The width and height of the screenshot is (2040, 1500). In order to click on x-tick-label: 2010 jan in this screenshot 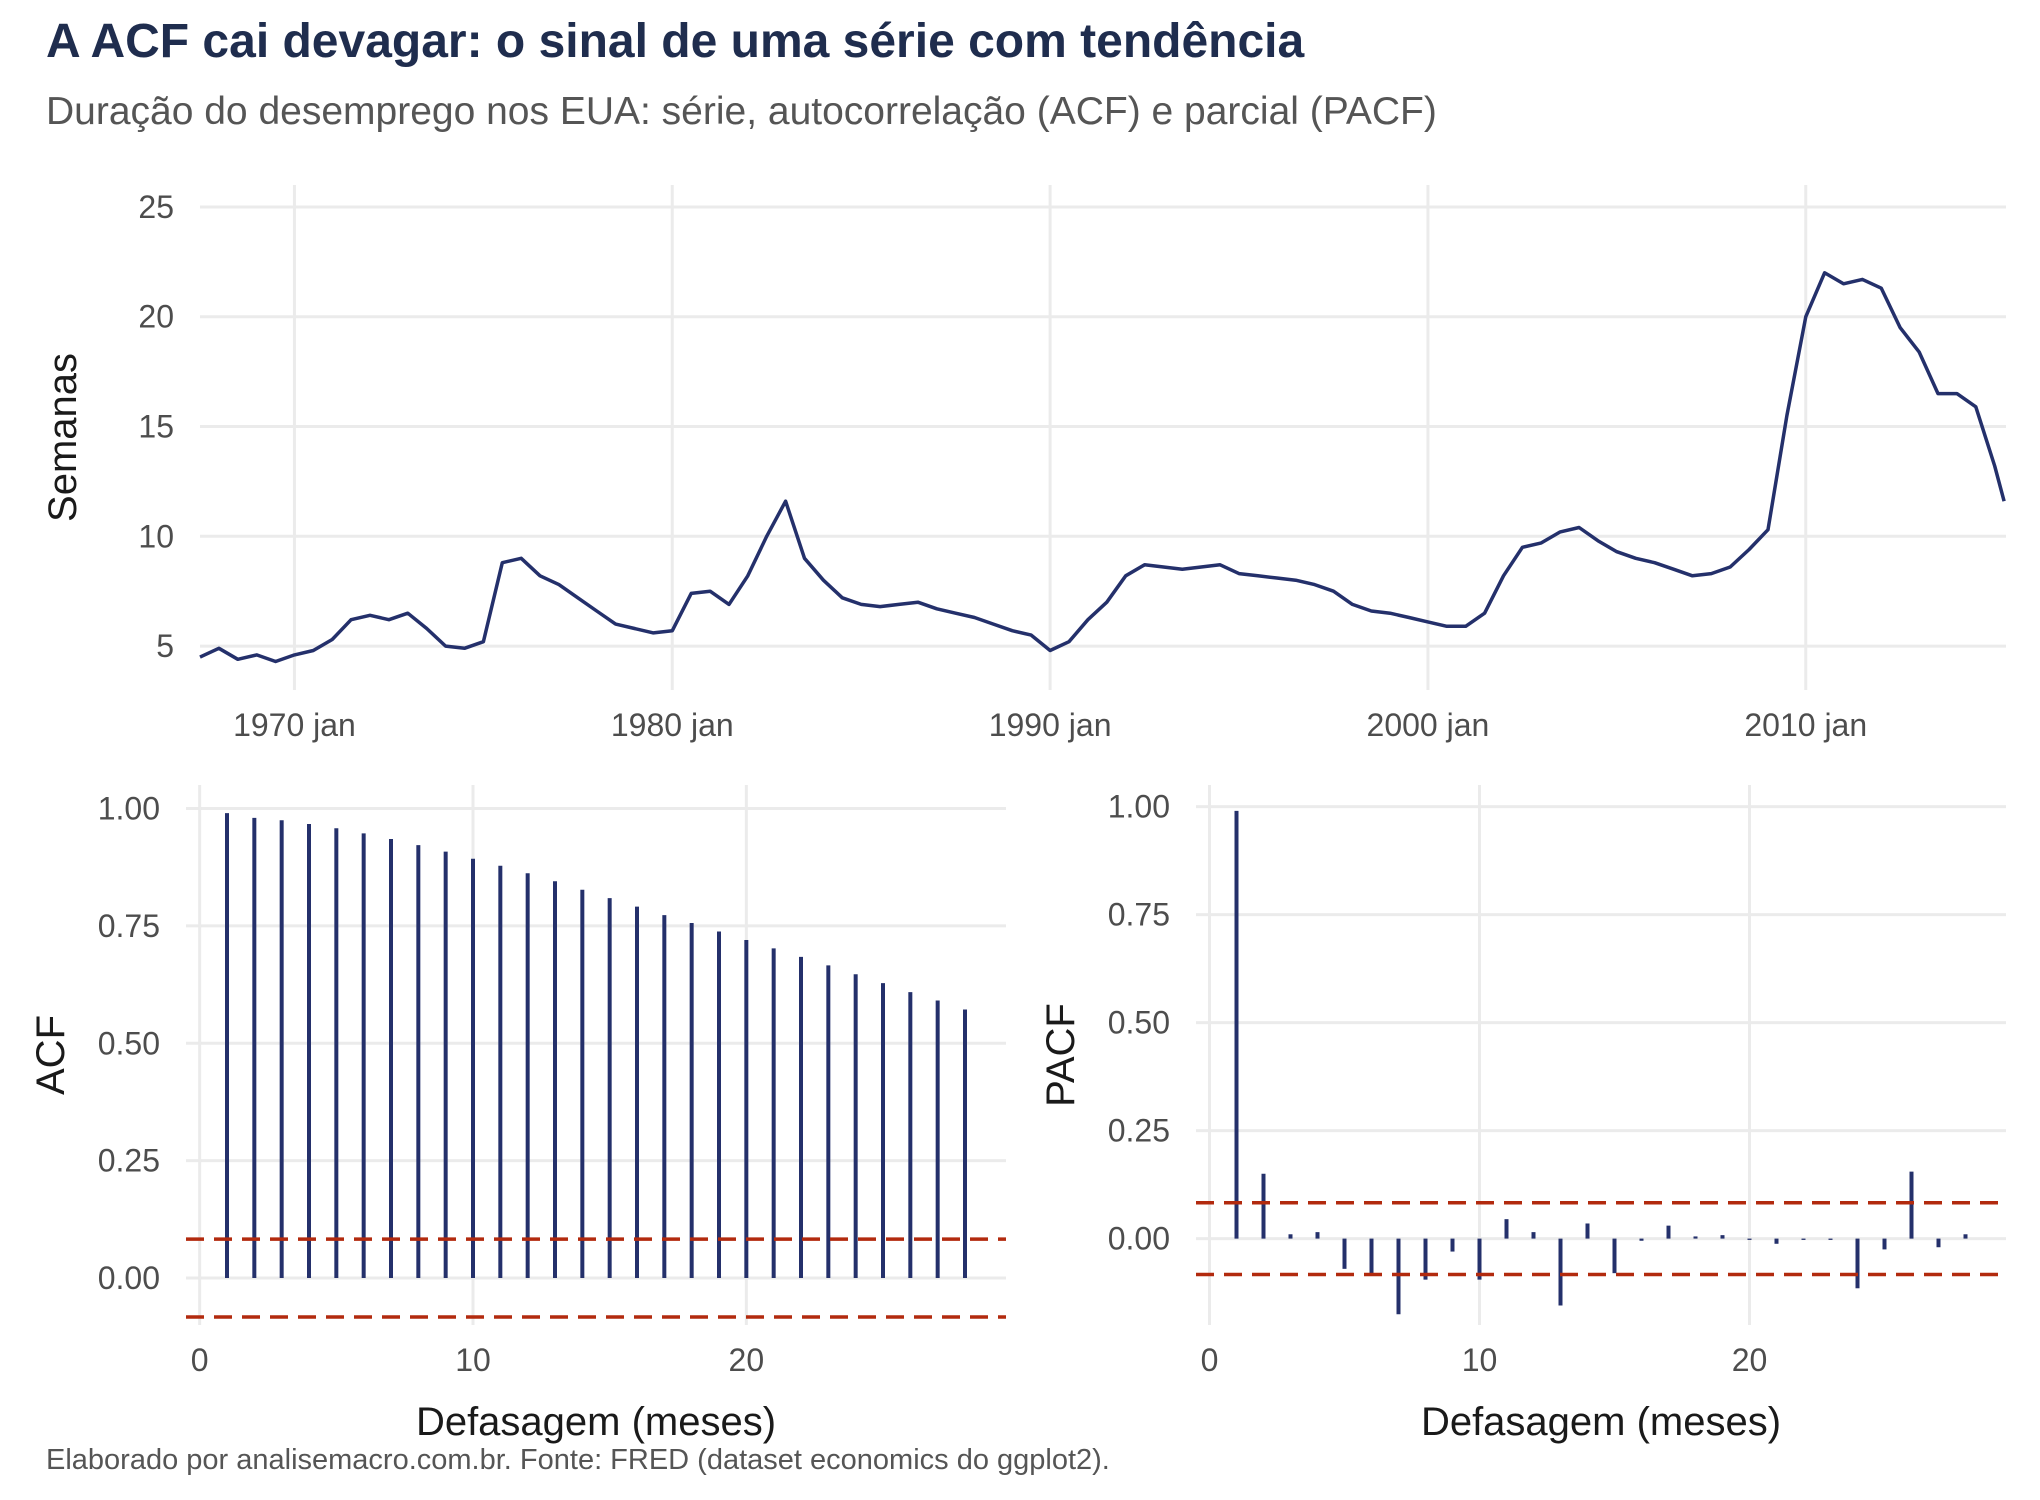, I will do `click(1805, 725)`.